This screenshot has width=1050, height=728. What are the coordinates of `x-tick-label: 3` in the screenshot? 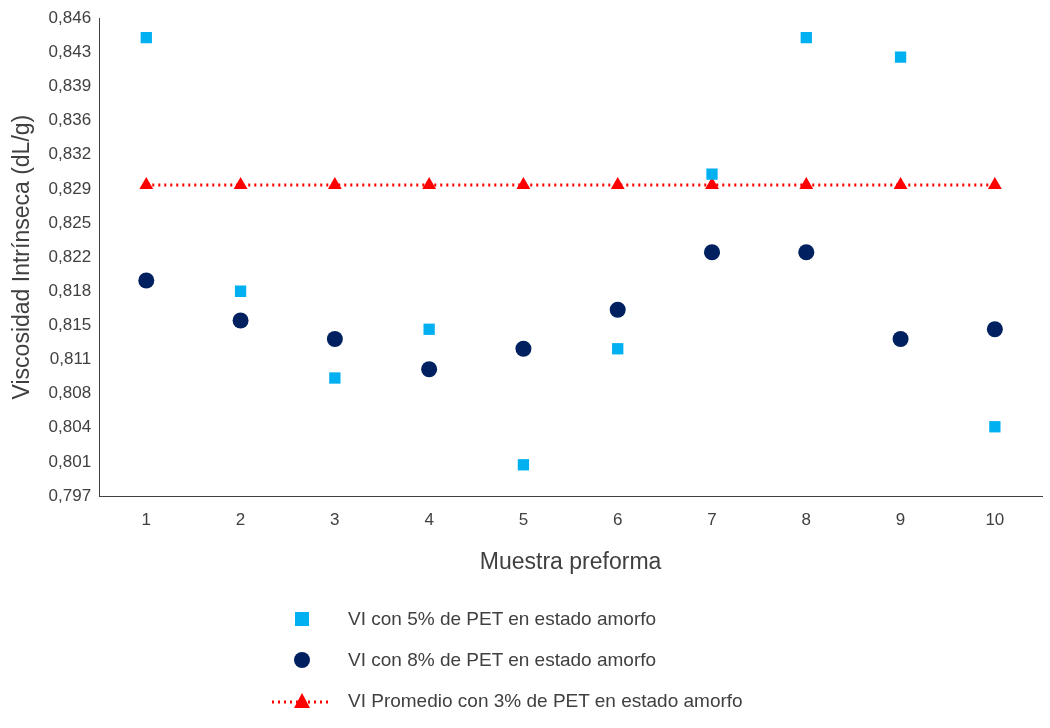 It's located at (335, 519).